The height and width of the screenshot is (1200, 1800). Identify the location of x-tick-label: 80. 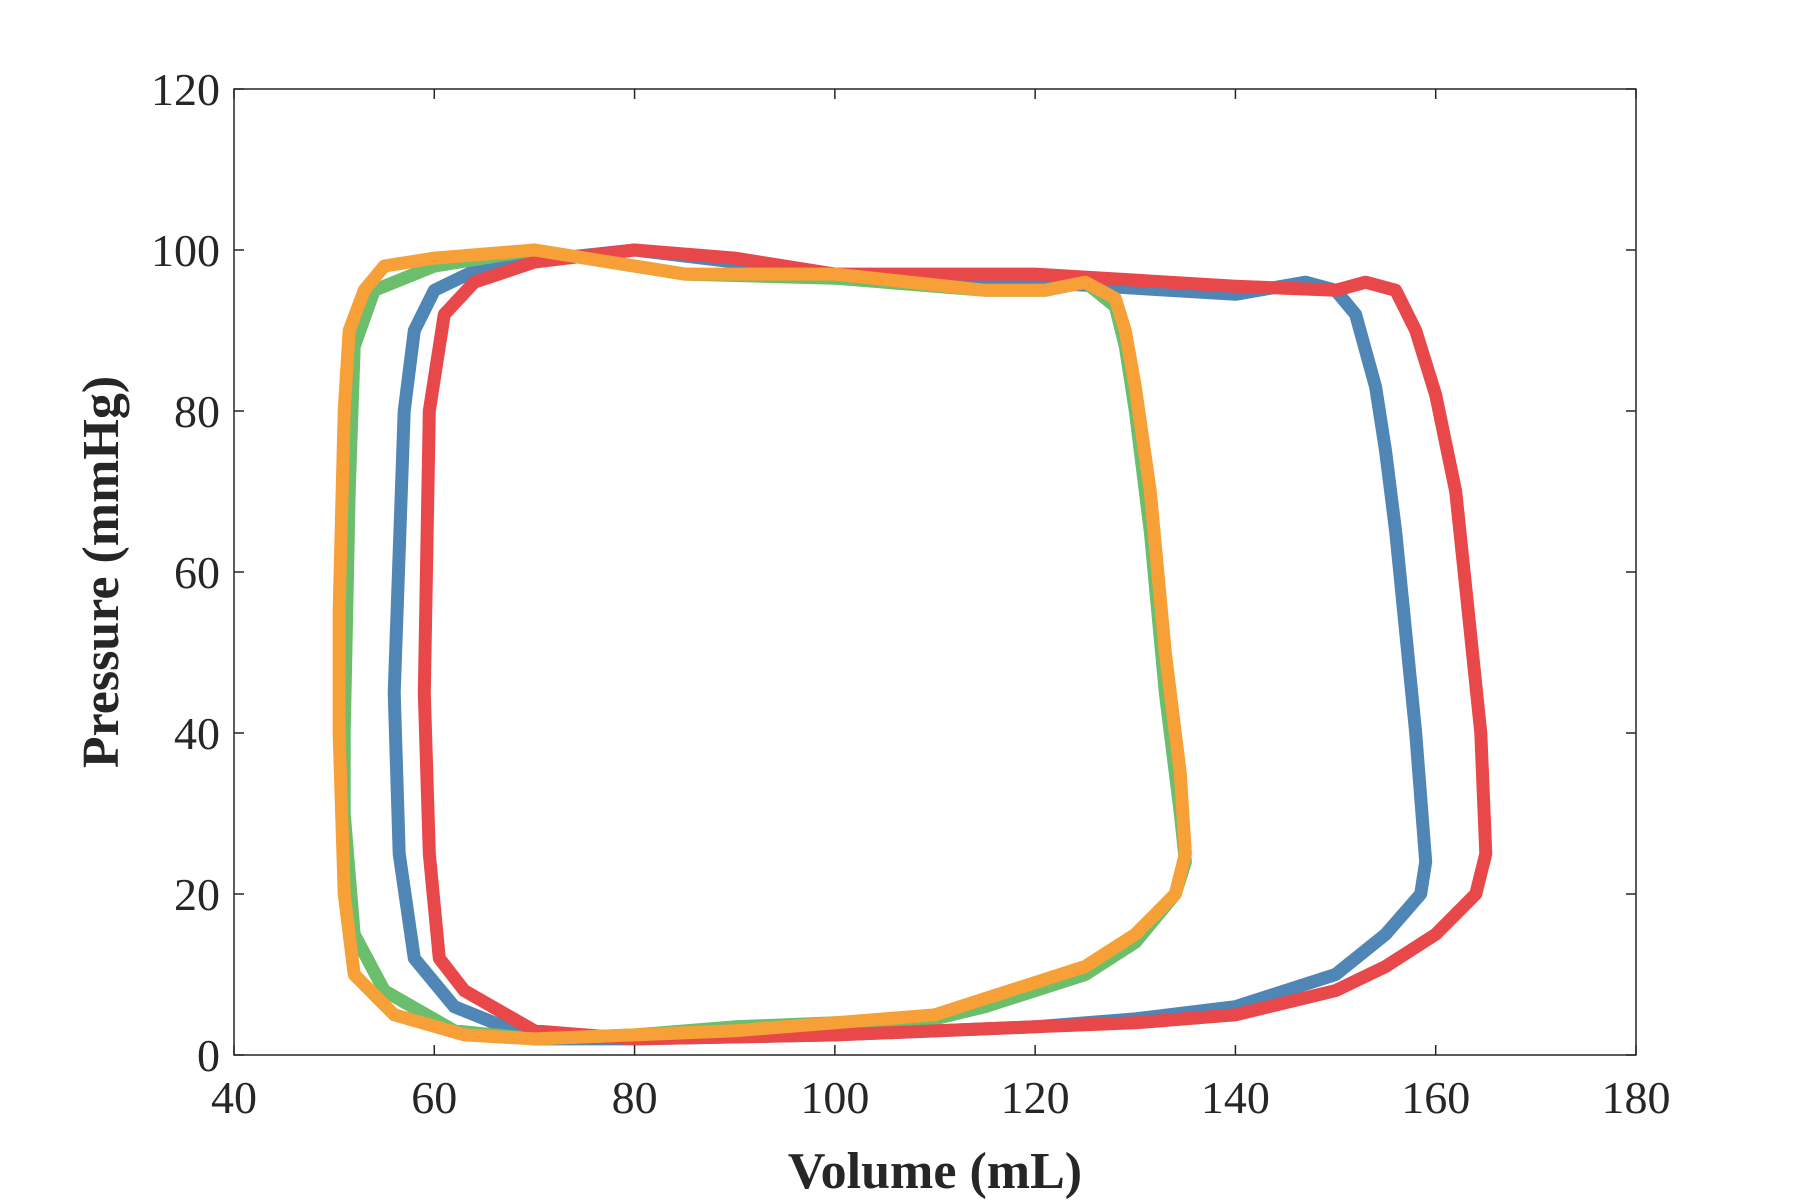
(635, 1097).